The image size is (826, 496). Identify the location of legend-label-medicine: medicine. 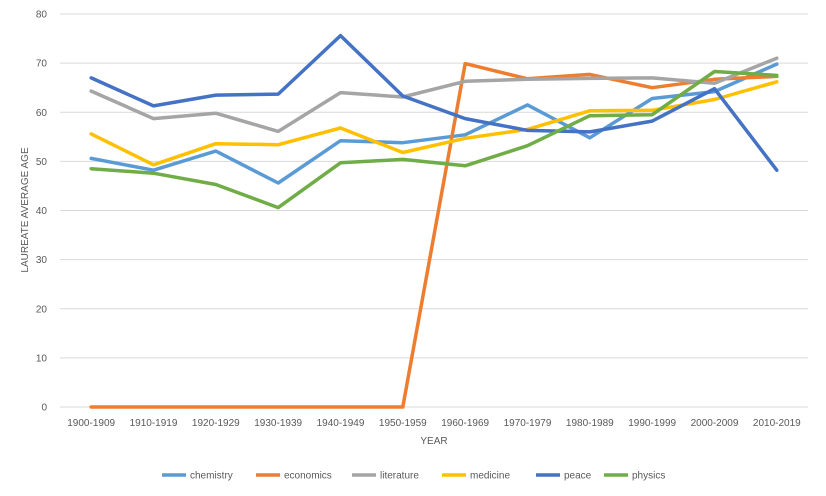
(490, 476).